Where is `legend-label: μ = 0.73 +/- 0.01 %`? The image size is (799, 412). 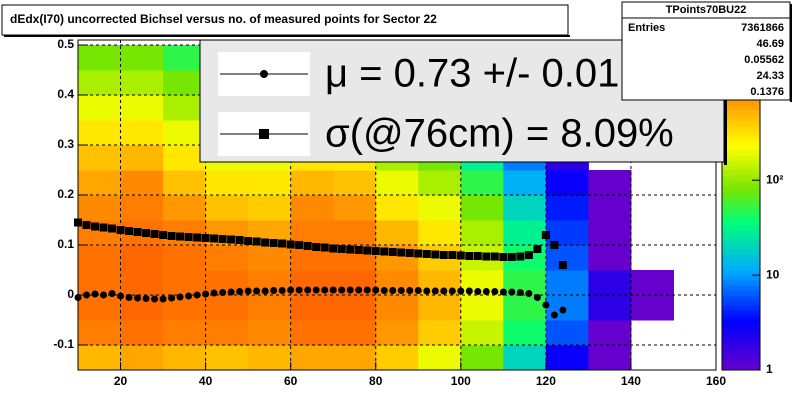 legend-label: μ = 0.73 +/- 0.01 % is located at coordinates (495, 74).